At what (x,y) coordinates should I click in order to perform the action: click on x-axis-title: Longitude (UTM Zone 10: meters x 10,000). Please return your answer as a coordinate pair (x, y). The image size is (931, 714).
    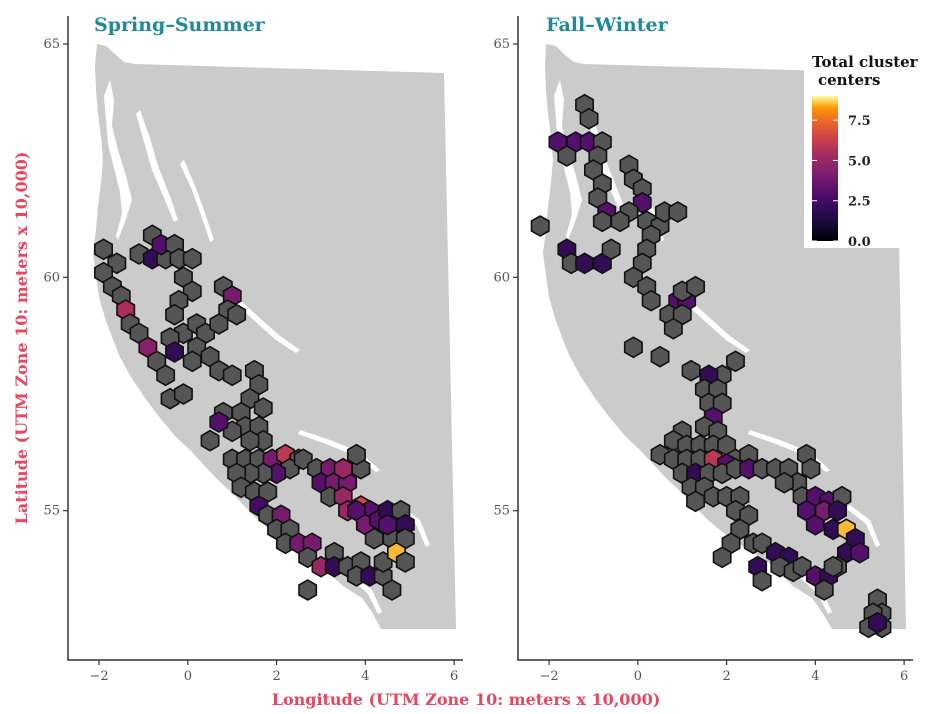
    Looking at the image, I should click on (466, 699).